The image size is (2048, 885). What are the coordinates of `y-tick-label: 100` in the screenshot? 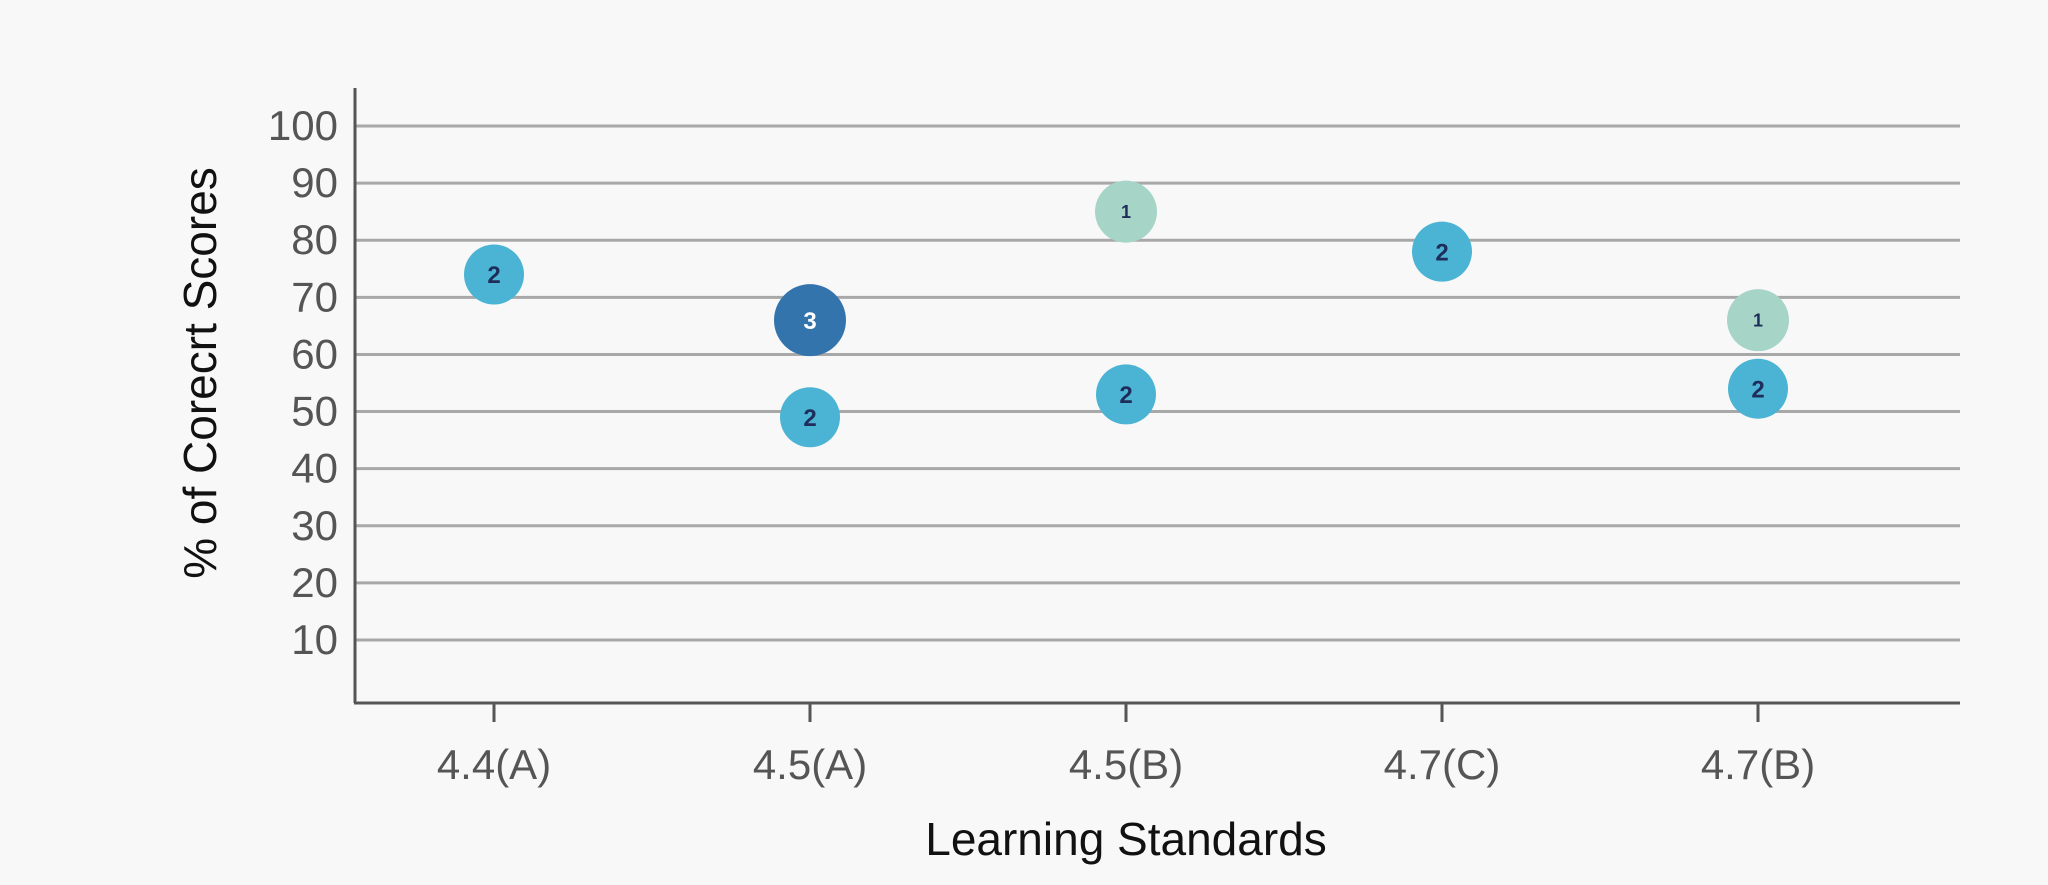 It's located at (303, 125).